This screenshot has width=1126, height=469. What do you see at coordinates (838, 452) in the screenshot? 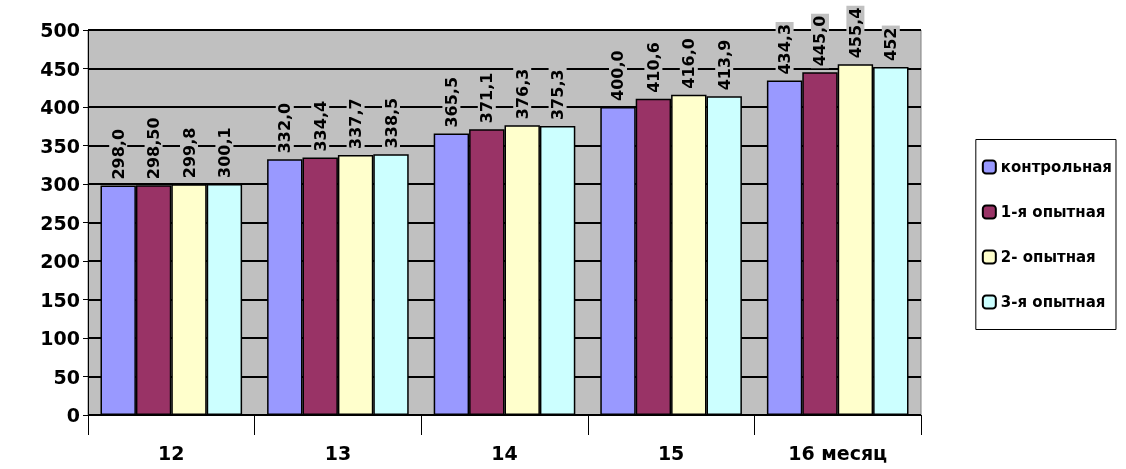
I see `x-tick-label: 16 месяц` at bounding box center [838, 452].